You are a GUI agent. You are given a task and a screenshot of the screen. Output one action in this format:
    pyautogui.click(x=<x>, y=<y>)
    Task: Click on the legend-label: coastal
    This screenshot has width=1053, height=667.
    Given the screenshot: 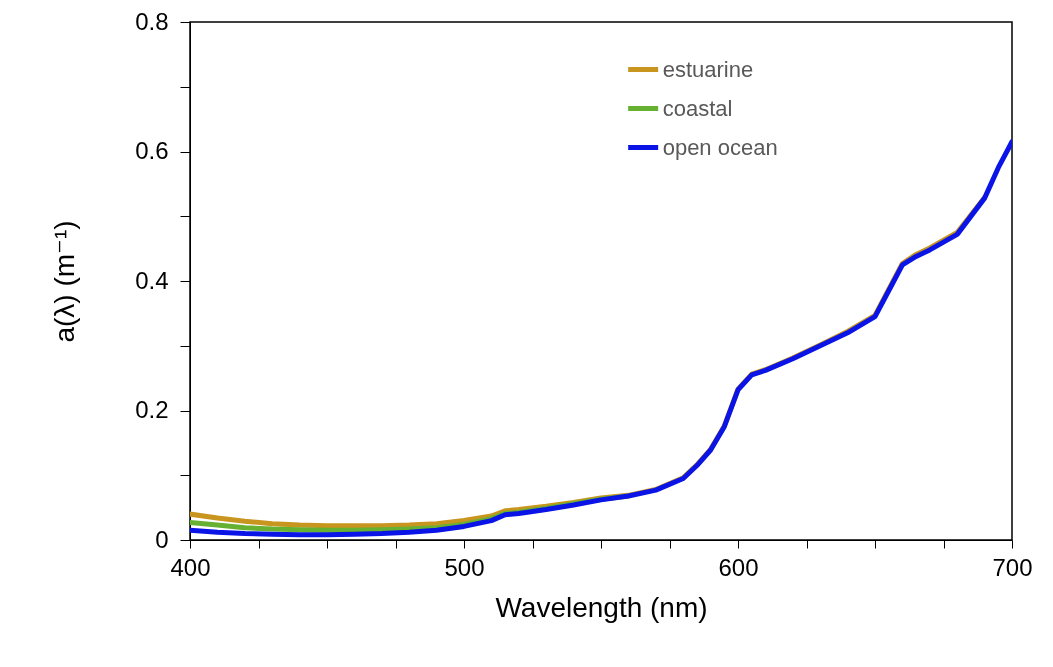 What is the action you would take?
    pyautogui.click(x=697, y=108)
    